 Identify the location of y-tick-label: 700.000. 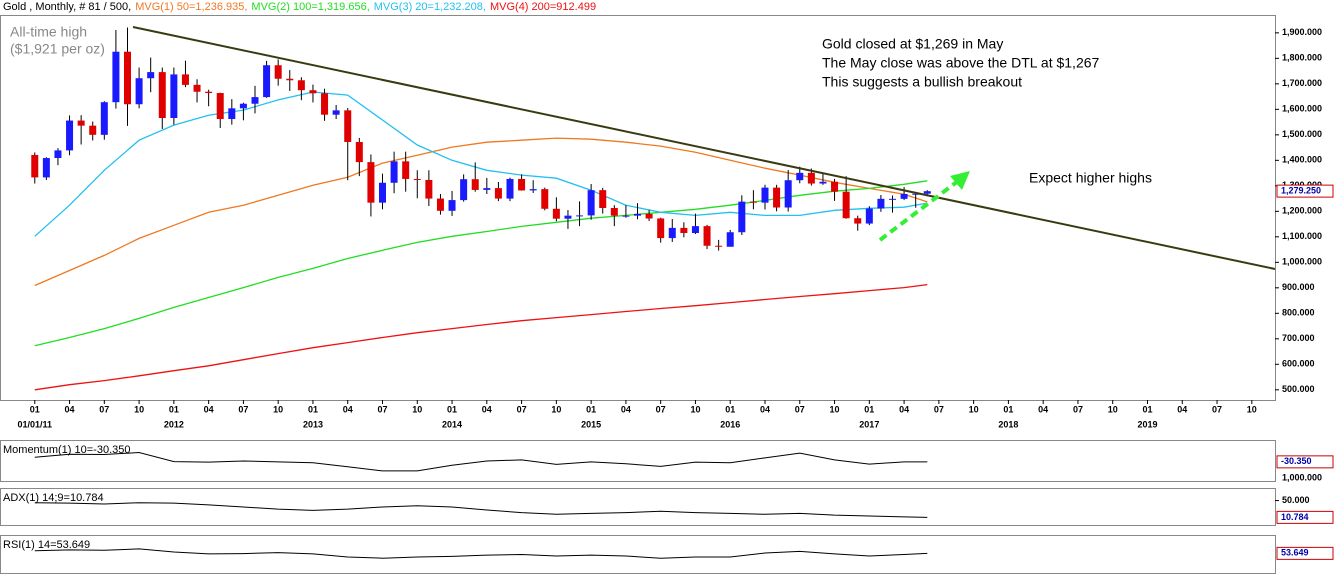
(1298, 338).